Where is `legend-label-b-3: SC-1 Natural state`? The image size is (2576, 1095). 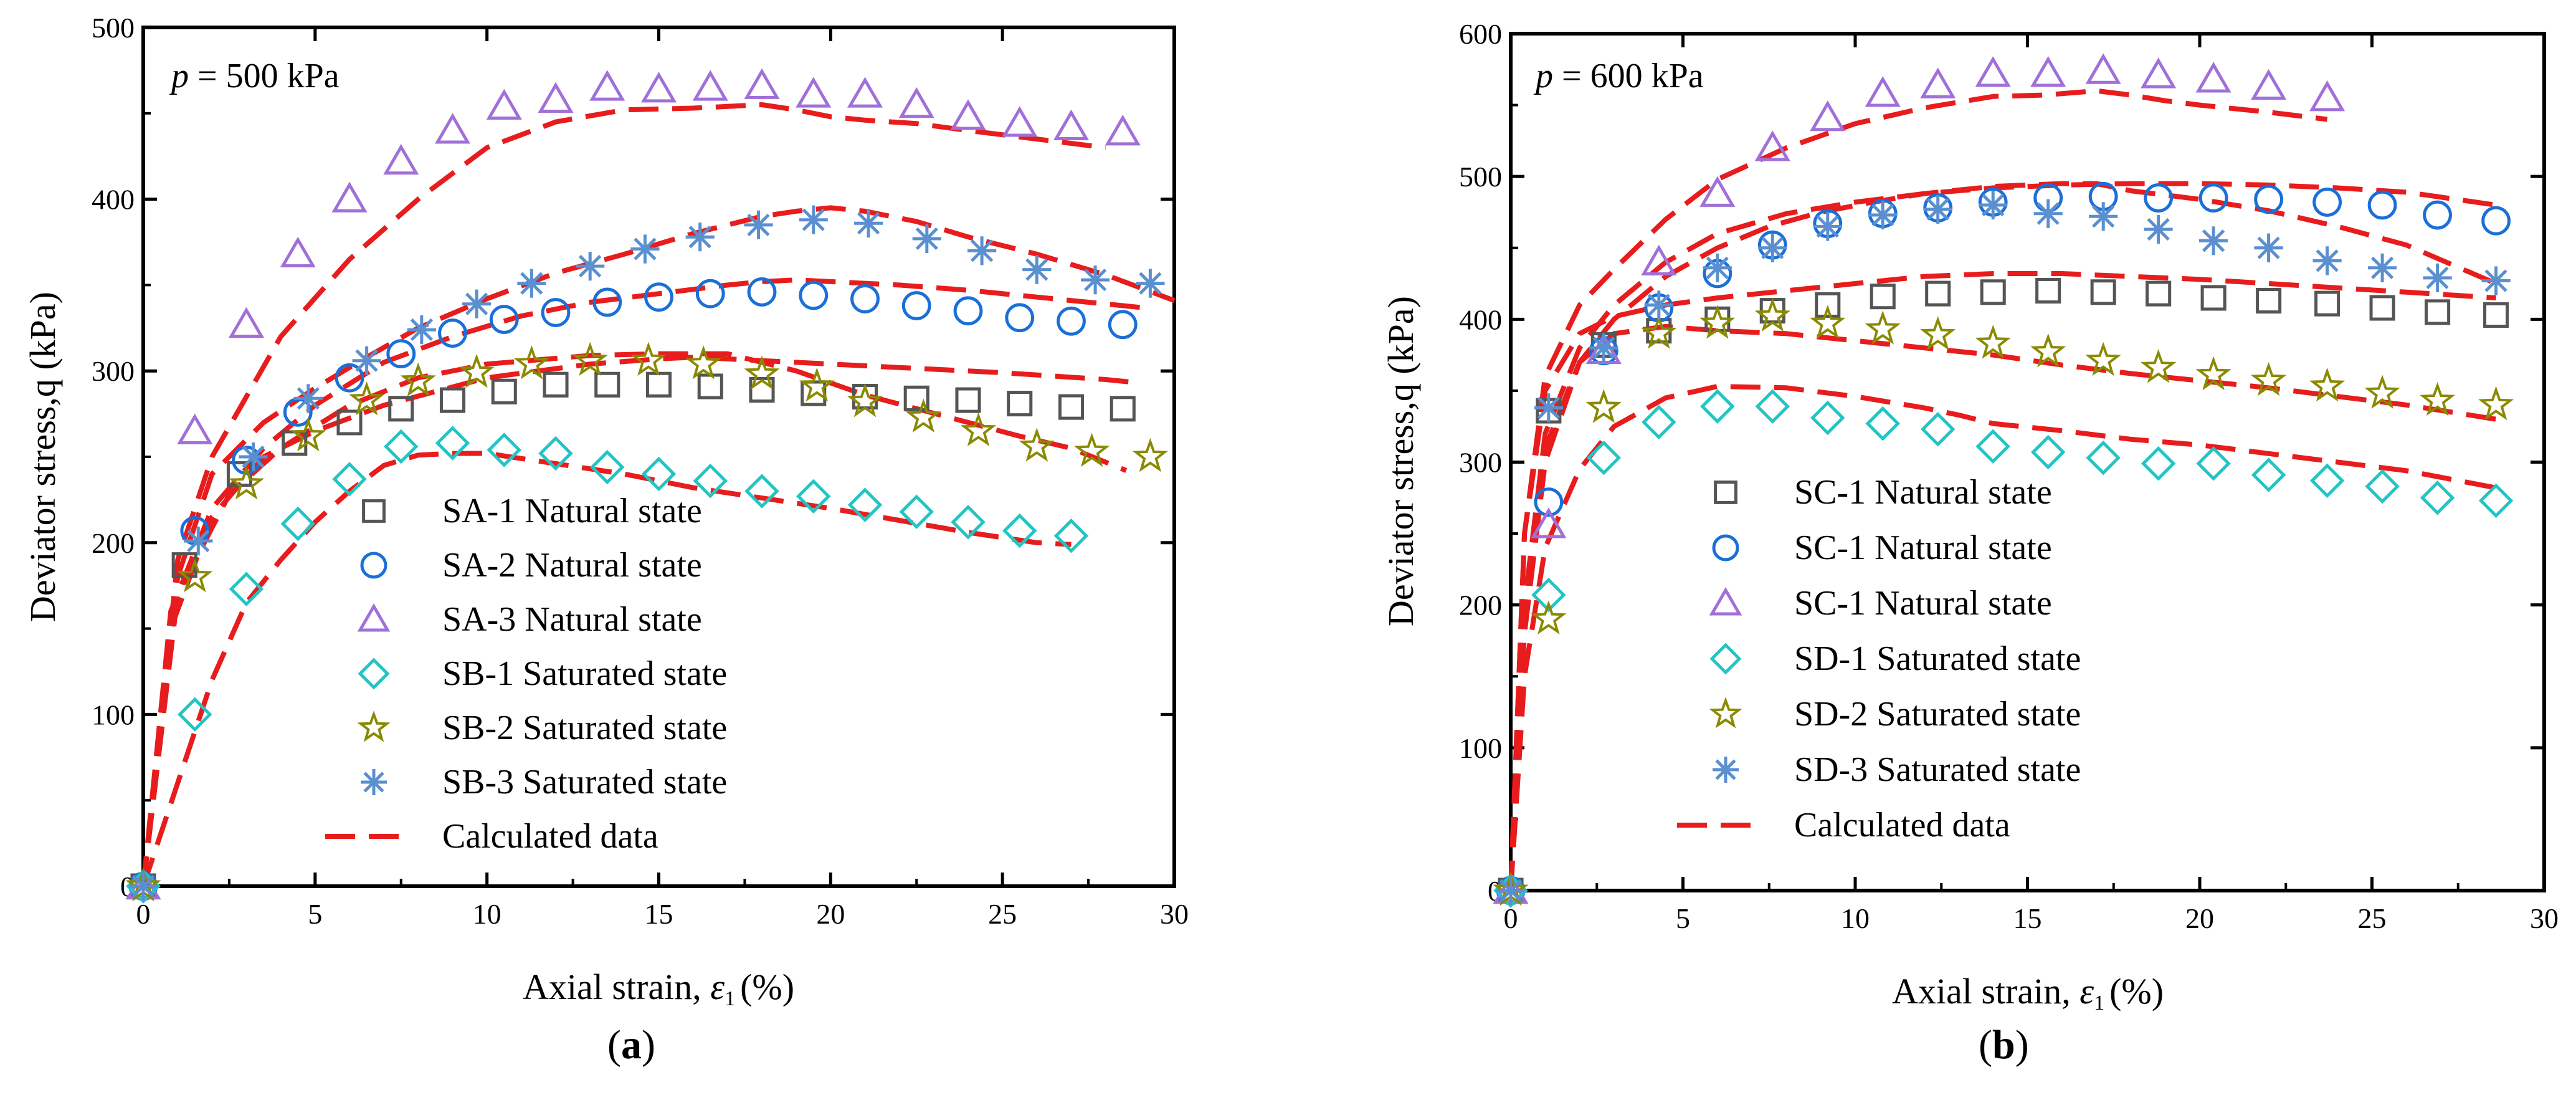 legend-label-b-3: SC-1 Natural state is located at coordinates (1923, 604).